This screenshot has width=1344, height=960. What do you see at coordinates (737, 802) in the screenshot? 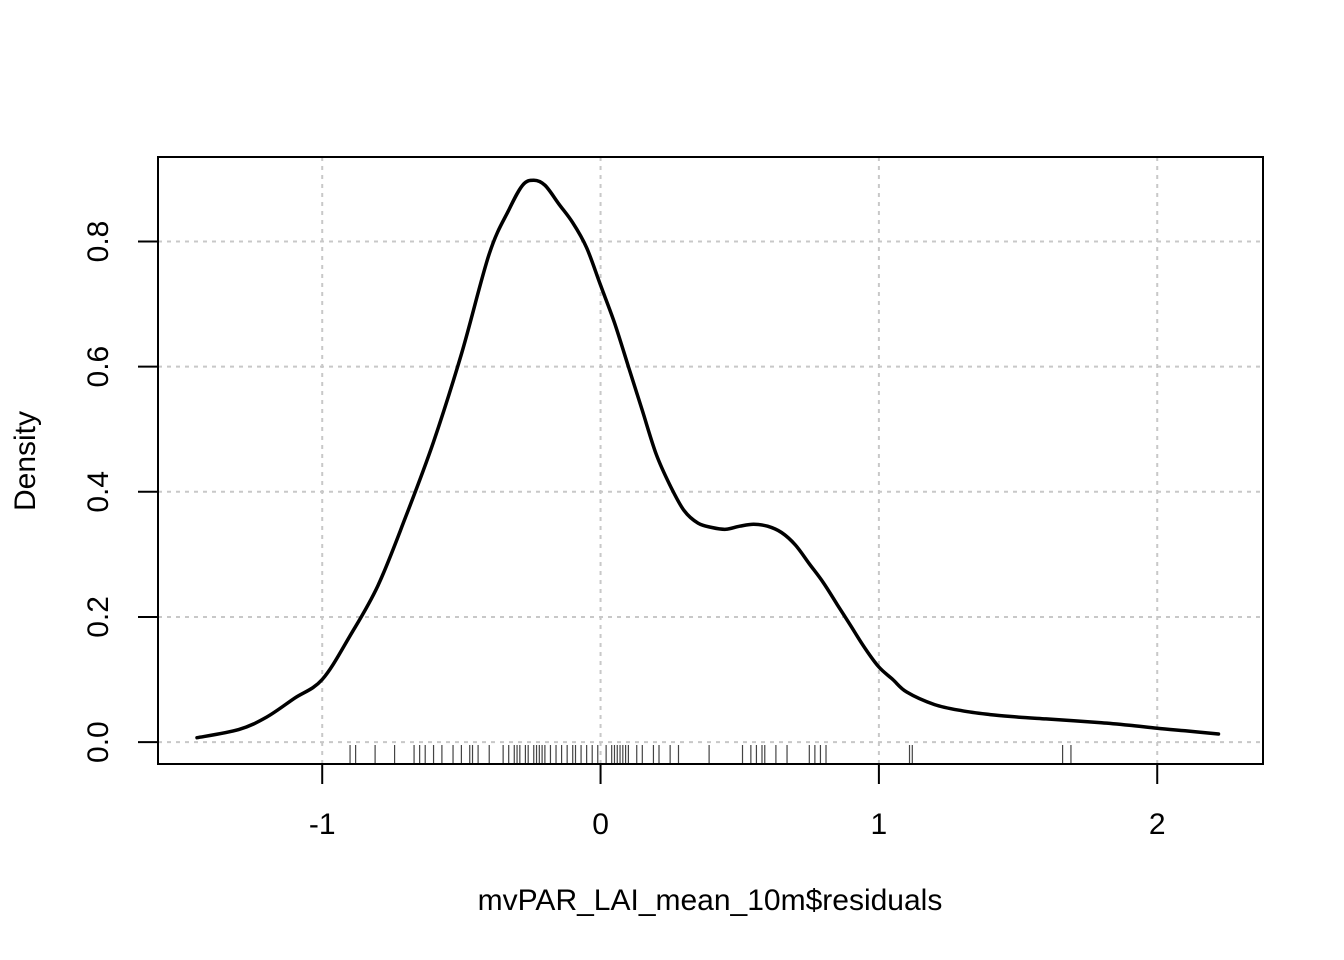
I see `x-axis: -1 0 1 2` at bounding box center [737, 802].